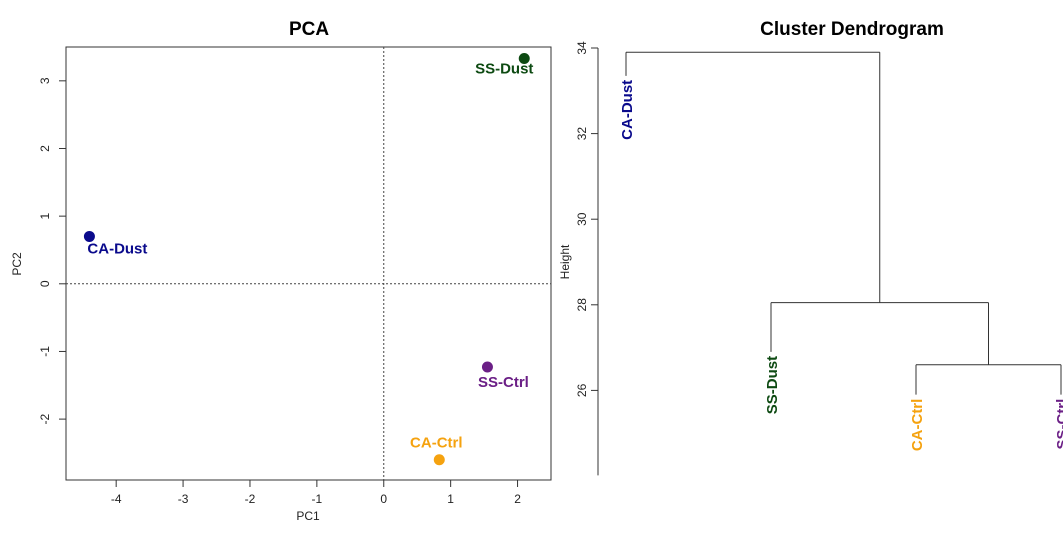  What do you see at coordinates (587, 258) in the screenshot?
I see `dendrogram-y-axis: 26 28 30 32 34` at bounding box center [587, 258].